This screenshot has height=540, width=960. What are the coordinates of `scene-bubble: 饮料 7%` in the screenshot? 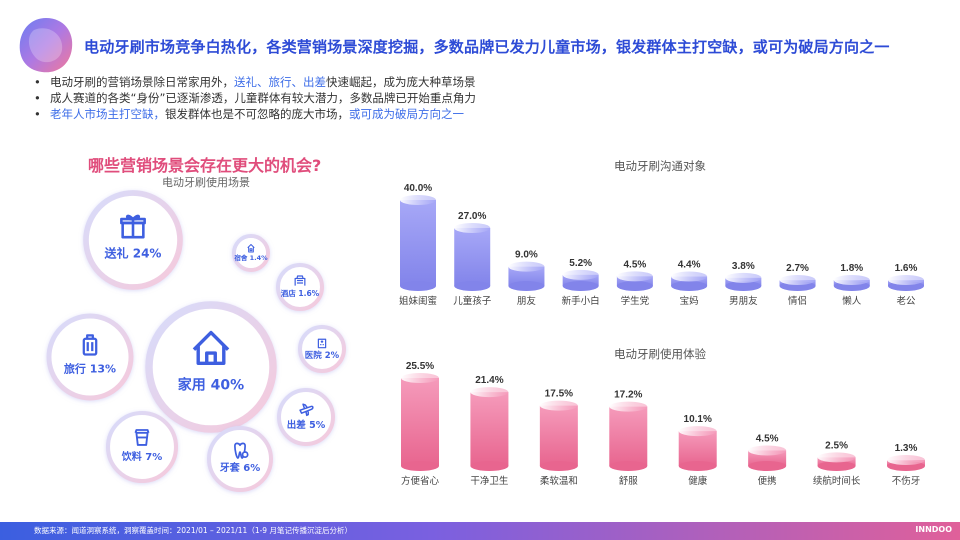 It's located at (142, 447).